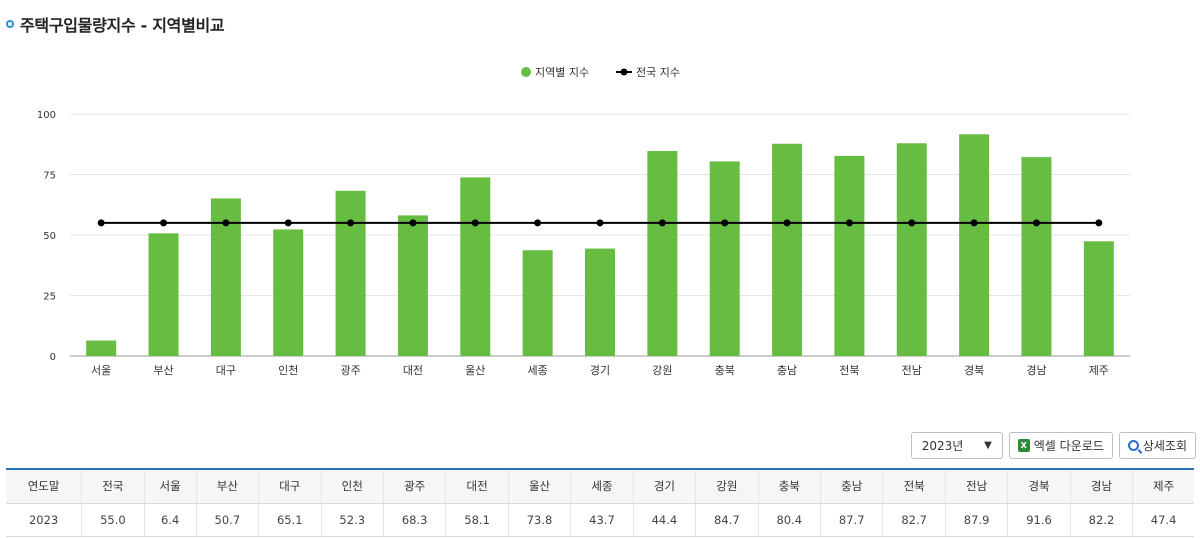  I want to click on x-tick-label: 경남, so click(1036, 370).